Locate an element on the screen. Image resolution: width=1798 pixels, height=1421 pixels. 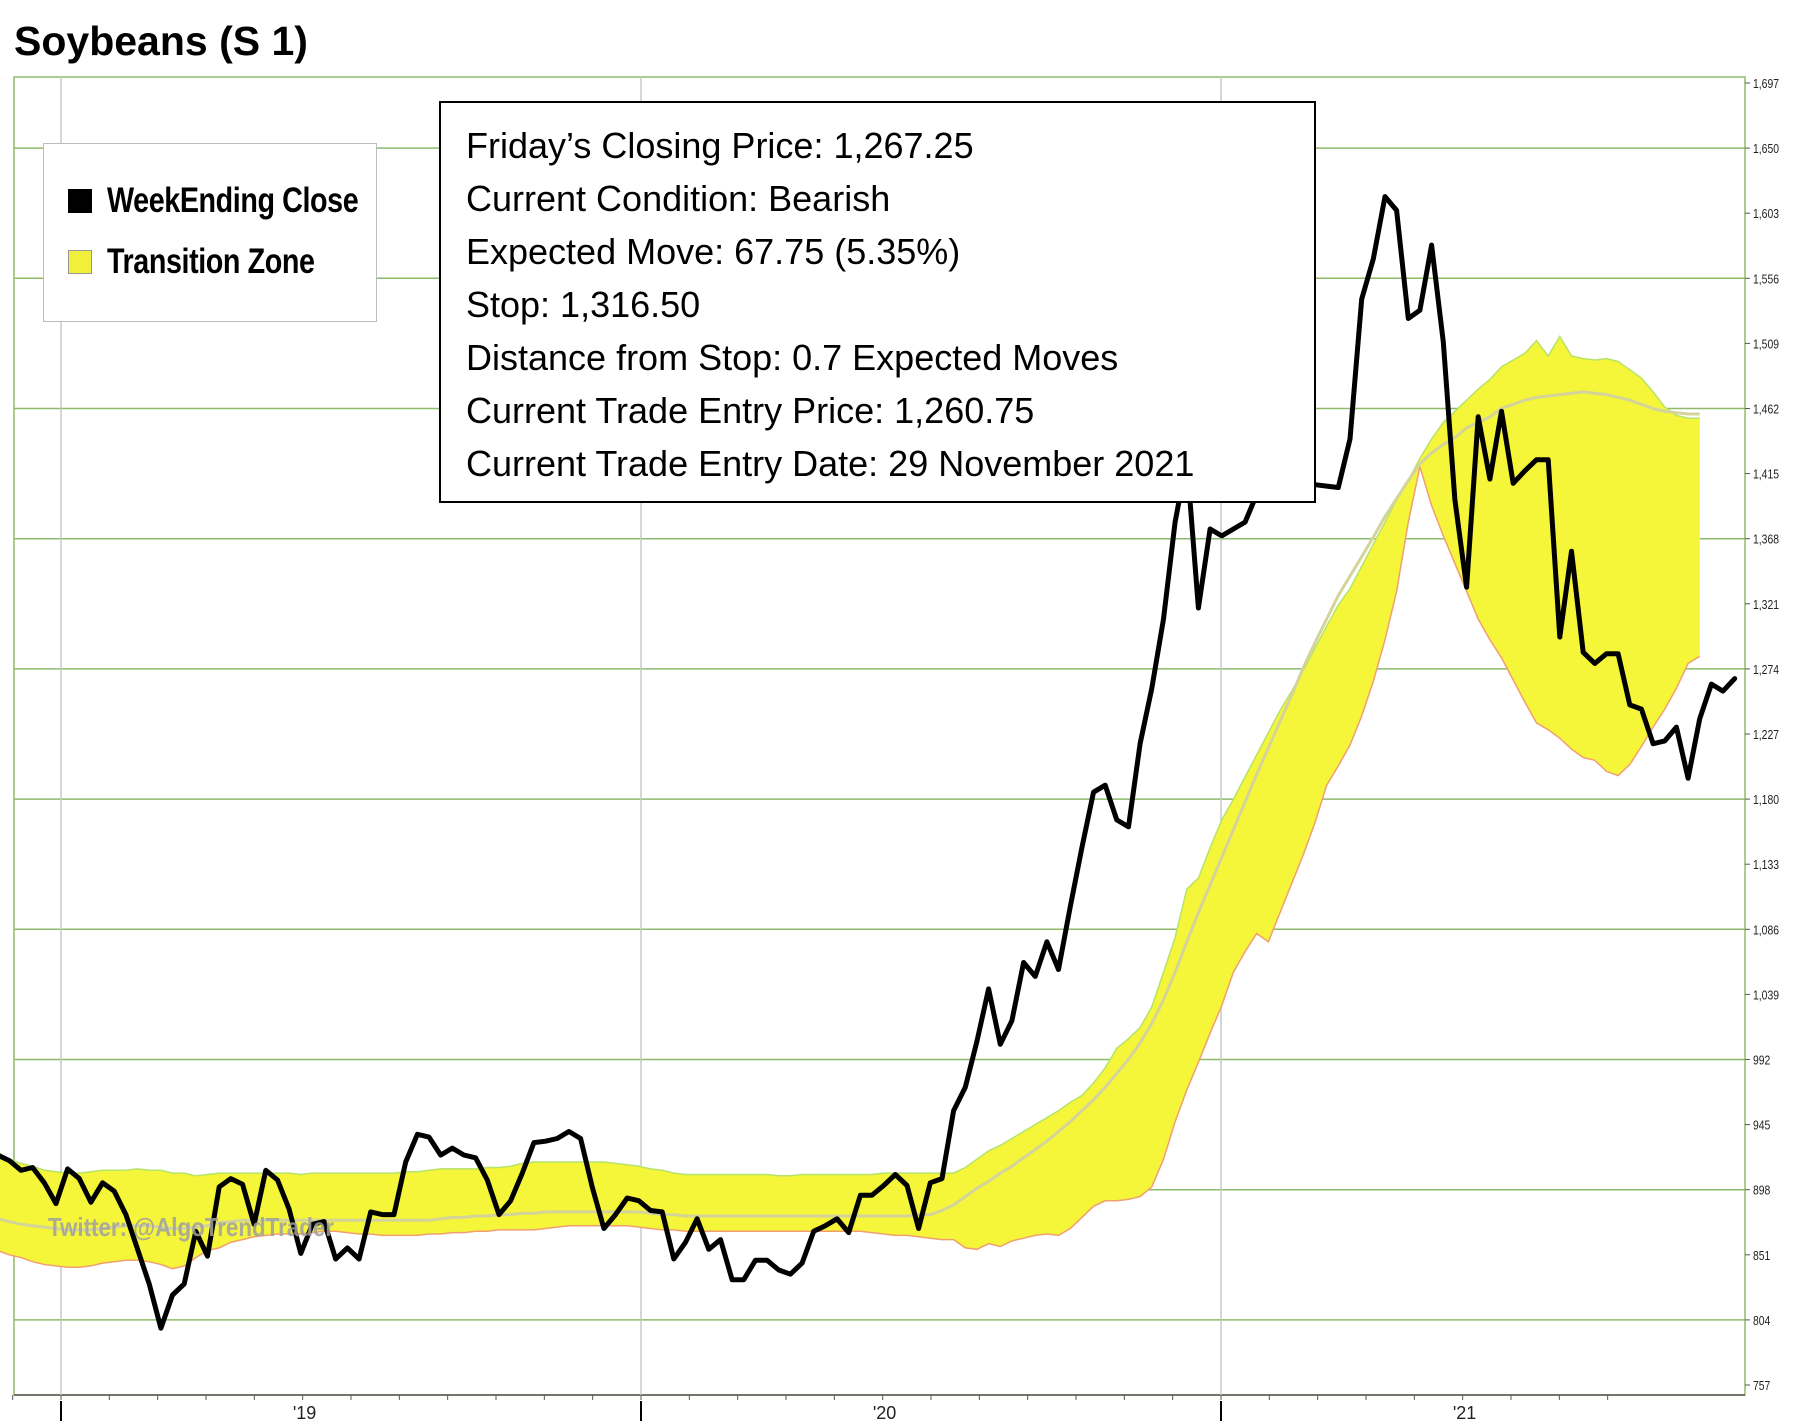
y-tick-label: 1,274 is located at coordinates (1766, 670).